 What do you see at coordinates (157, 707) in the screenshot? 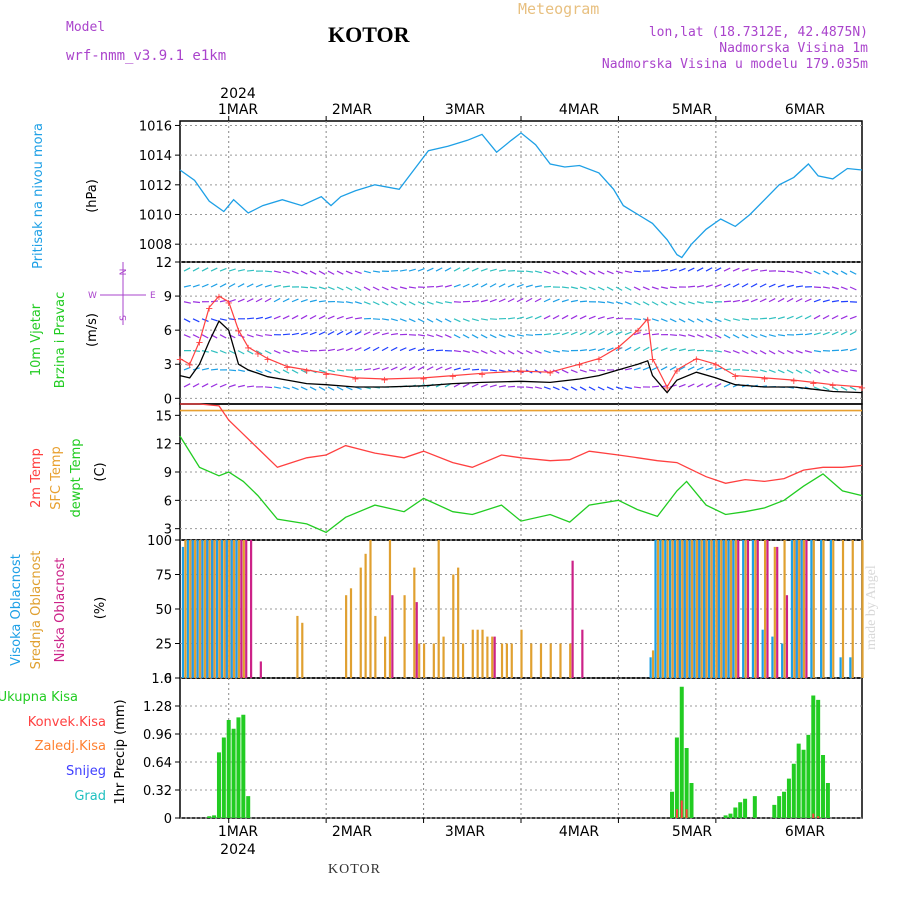
I see `y-tick-label: 1.28` at bounding box center [157, 707].